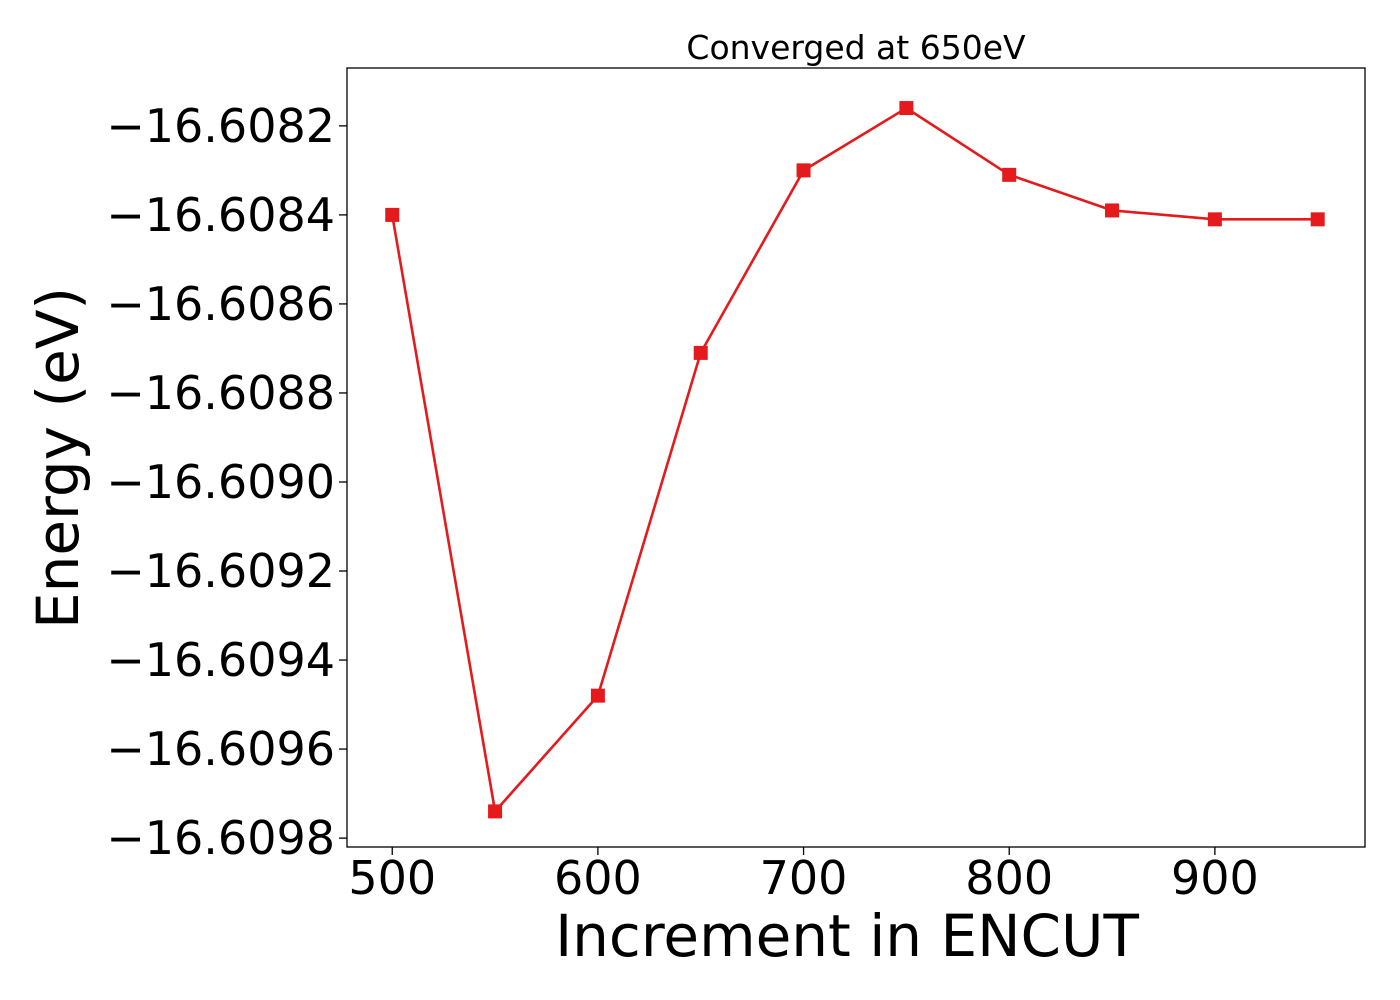 The width and height of the screenshot is (1400, 1000). What do you see at coordinates (392, 878) in the screenshot?
I see `x-tick-label: 500` at bounding box center [392, 878].